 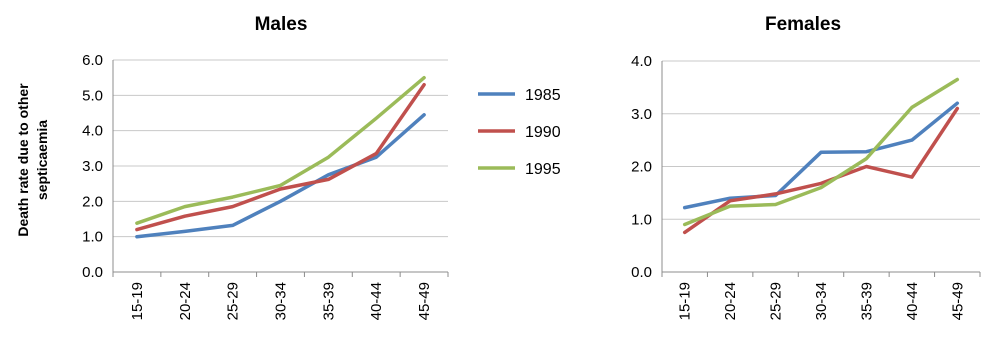 I want to click on females-x-tick-label: 15-19, so click(x=685, y=301).